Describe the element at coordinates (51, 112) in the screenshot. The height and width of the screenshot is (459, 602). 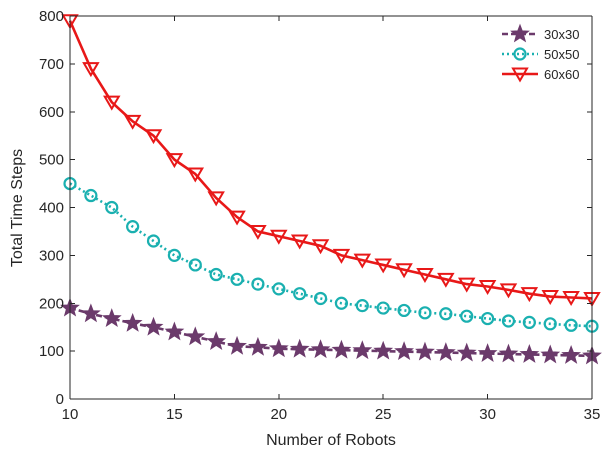
I see `y-tick-label: 600` at that location.